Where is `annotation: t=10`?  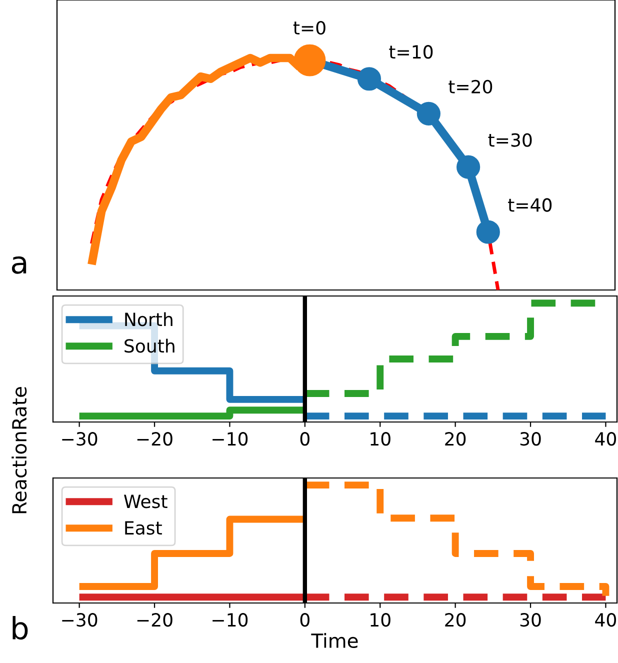 annotation: t=10 is located at coordinates (411, 52).